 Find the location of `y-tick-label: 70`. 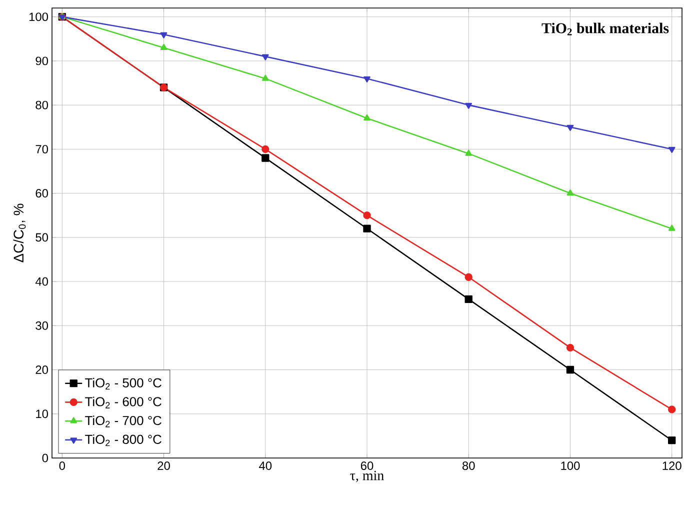

y-tick-label: 70 is located at coordinates (42, 149).